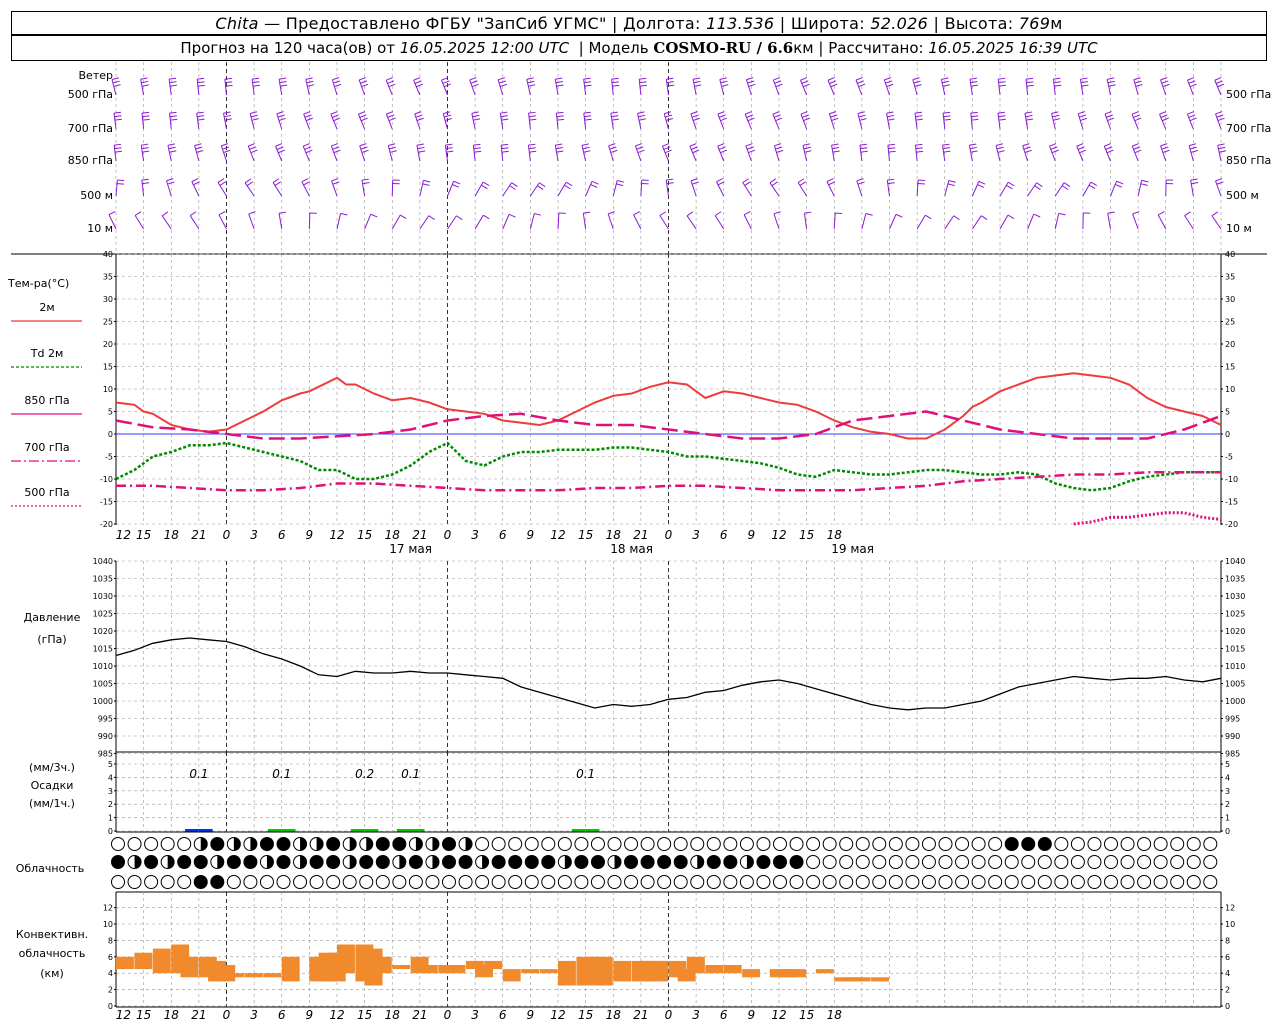  Describe the element at coordinates (50, 868) in the screenshot. I see `cloud-panel-title: Облачность` at that location.